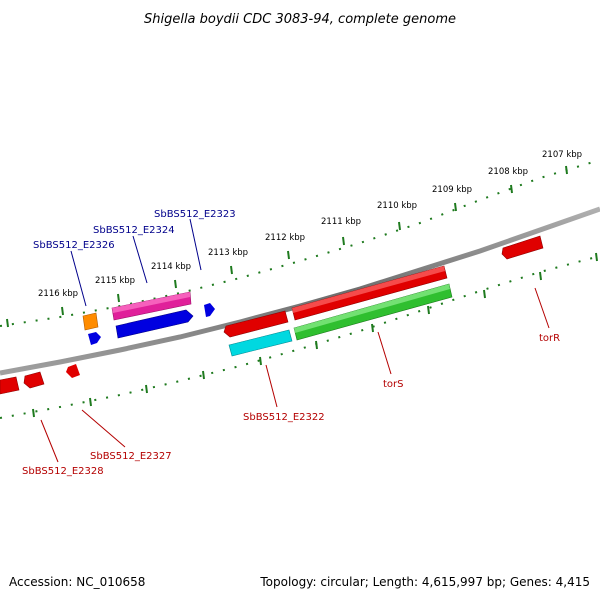 The width and height of the screenshot is (600, 600). I want to click on leader-torR, so click(542, 308).